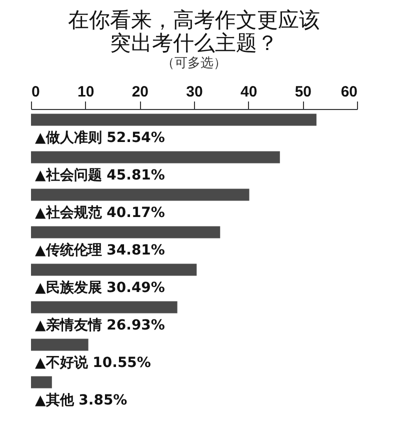 The width and height of the screenshot is (400, 444). I want to click on chart-subtitle: （可多选）, so click(194, 63).